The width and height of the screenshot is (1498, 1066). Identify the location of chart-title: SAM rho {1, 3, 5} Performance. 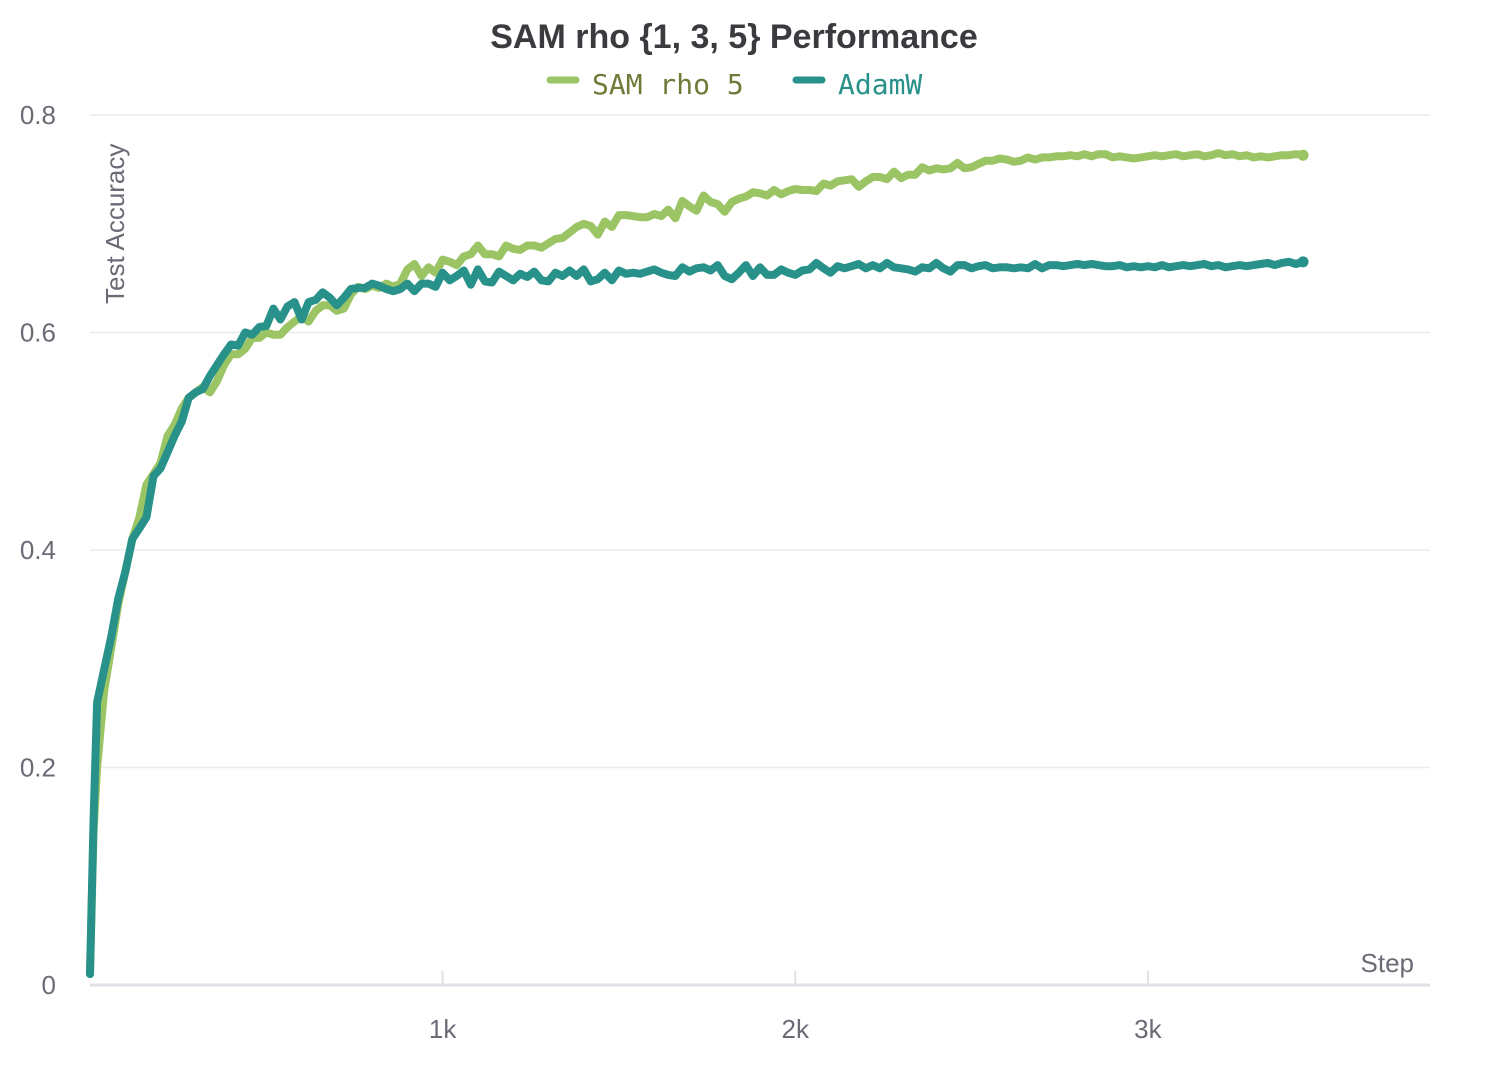
(734, 37).